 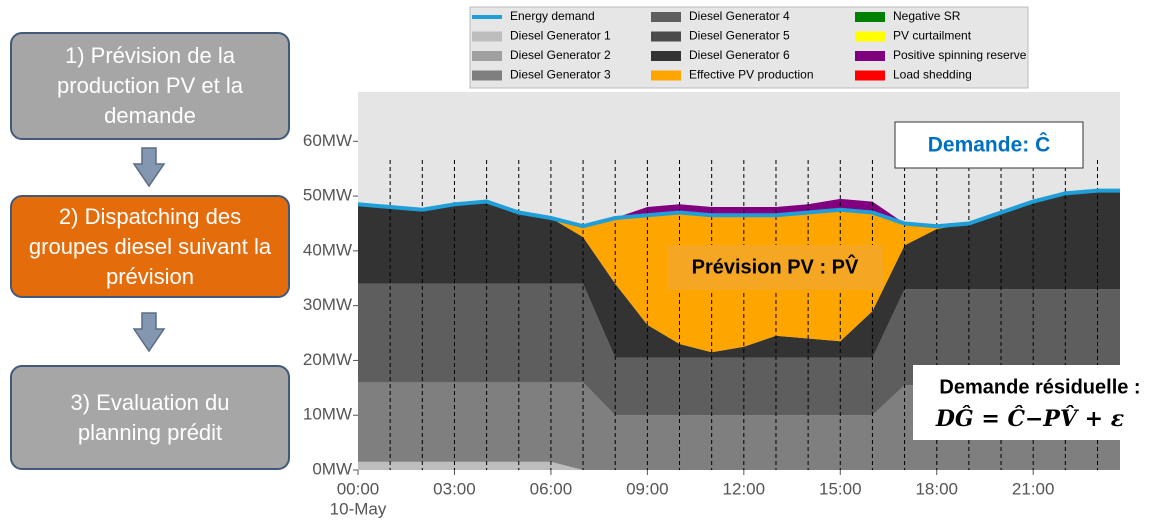 I want to click on y-tick-label: 0MW, so click(x=332, y=468).